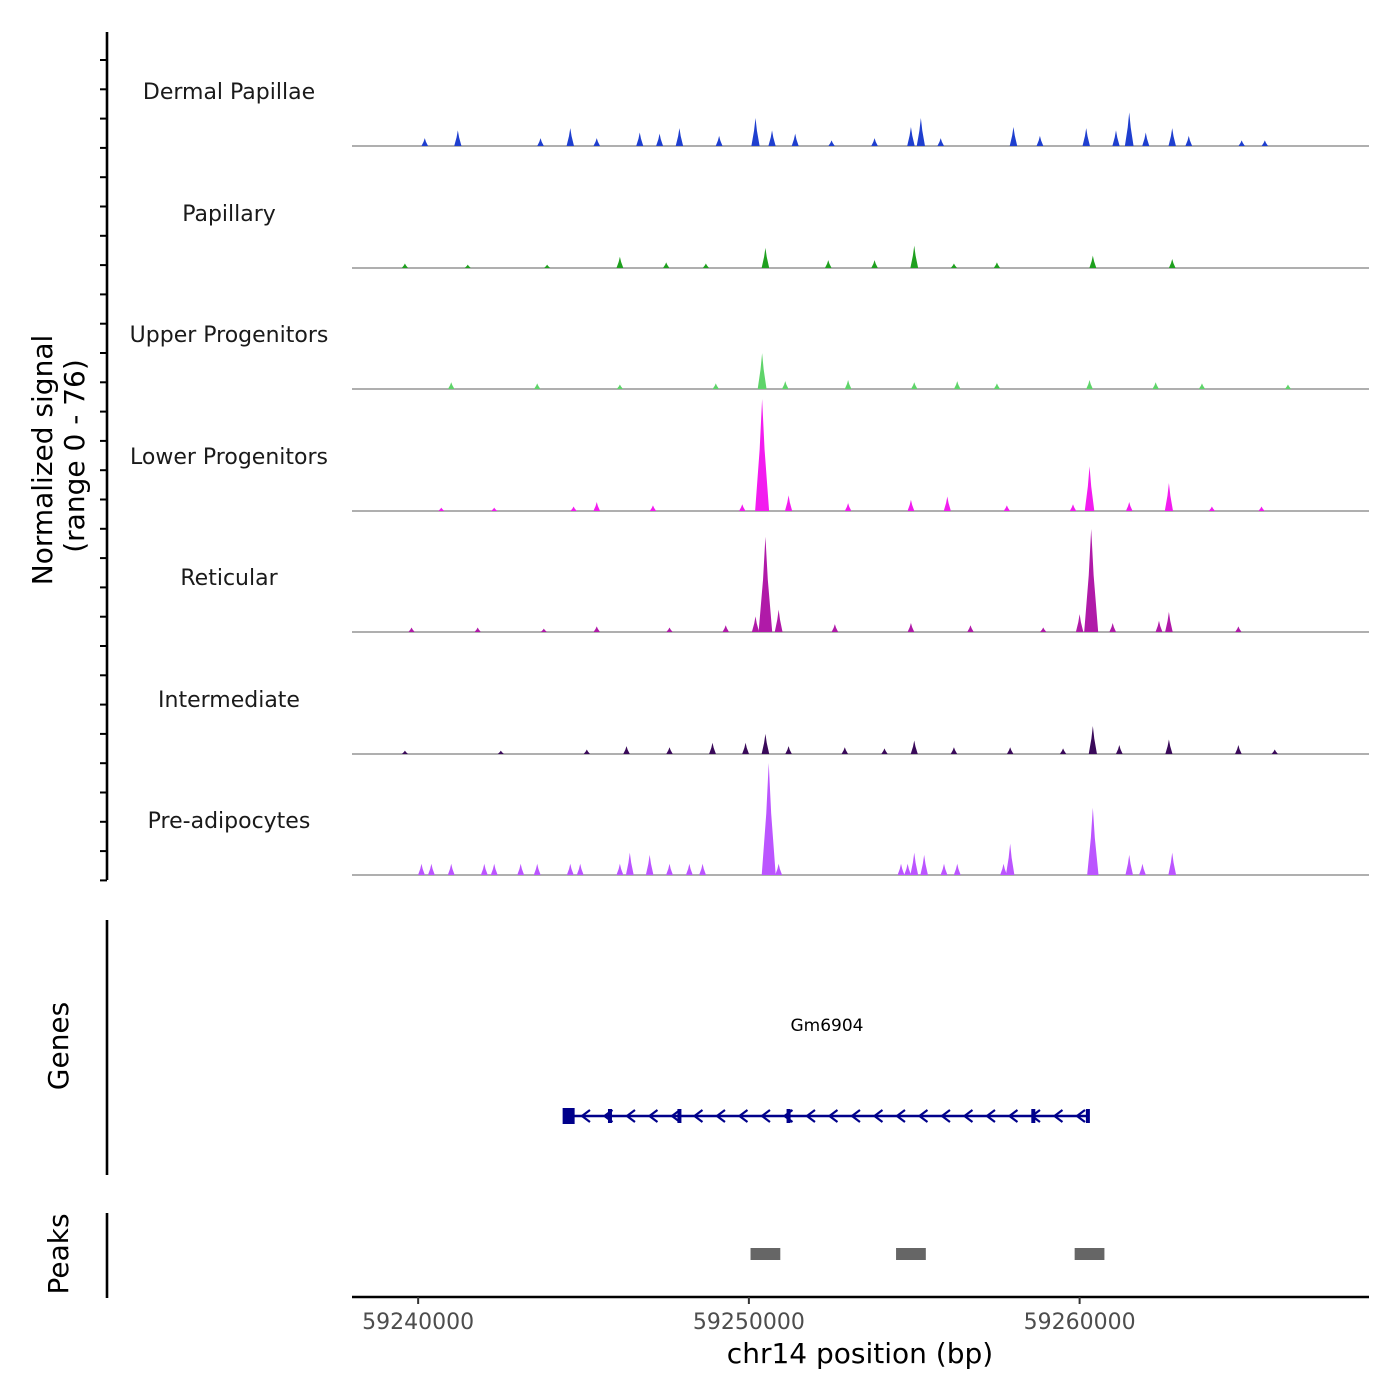  What do you see at coordinates (1089, 1254) in the screenshot?
I see `peak-region` at bounding box center [1089, 1254].